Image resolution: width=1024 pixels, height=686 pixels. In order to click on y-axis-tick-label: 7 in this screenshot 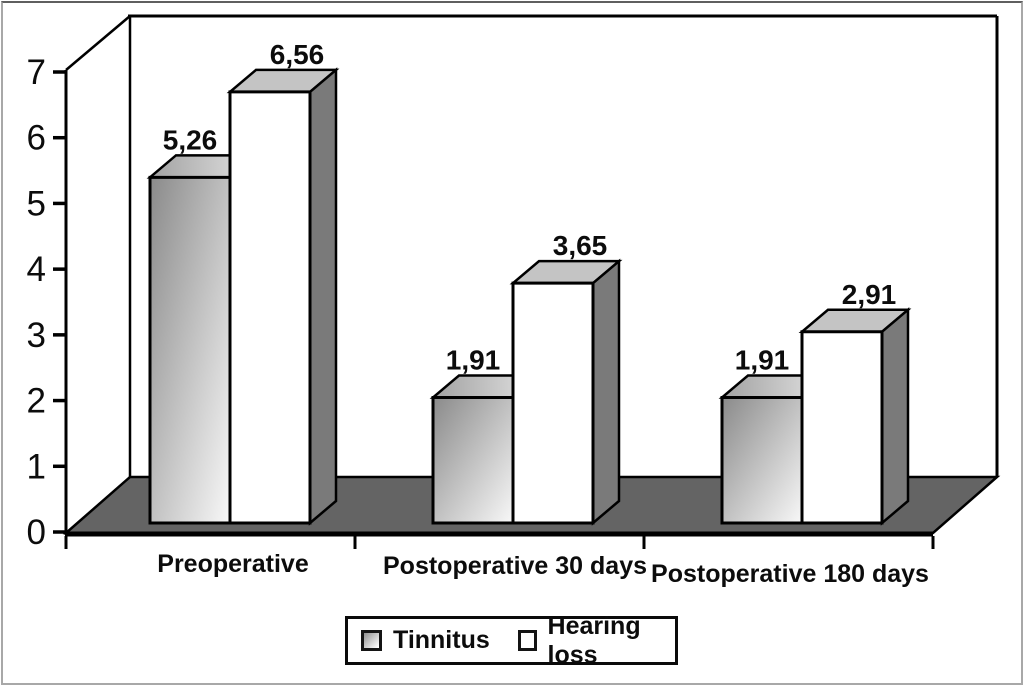, I will do `click(36, 72)`.